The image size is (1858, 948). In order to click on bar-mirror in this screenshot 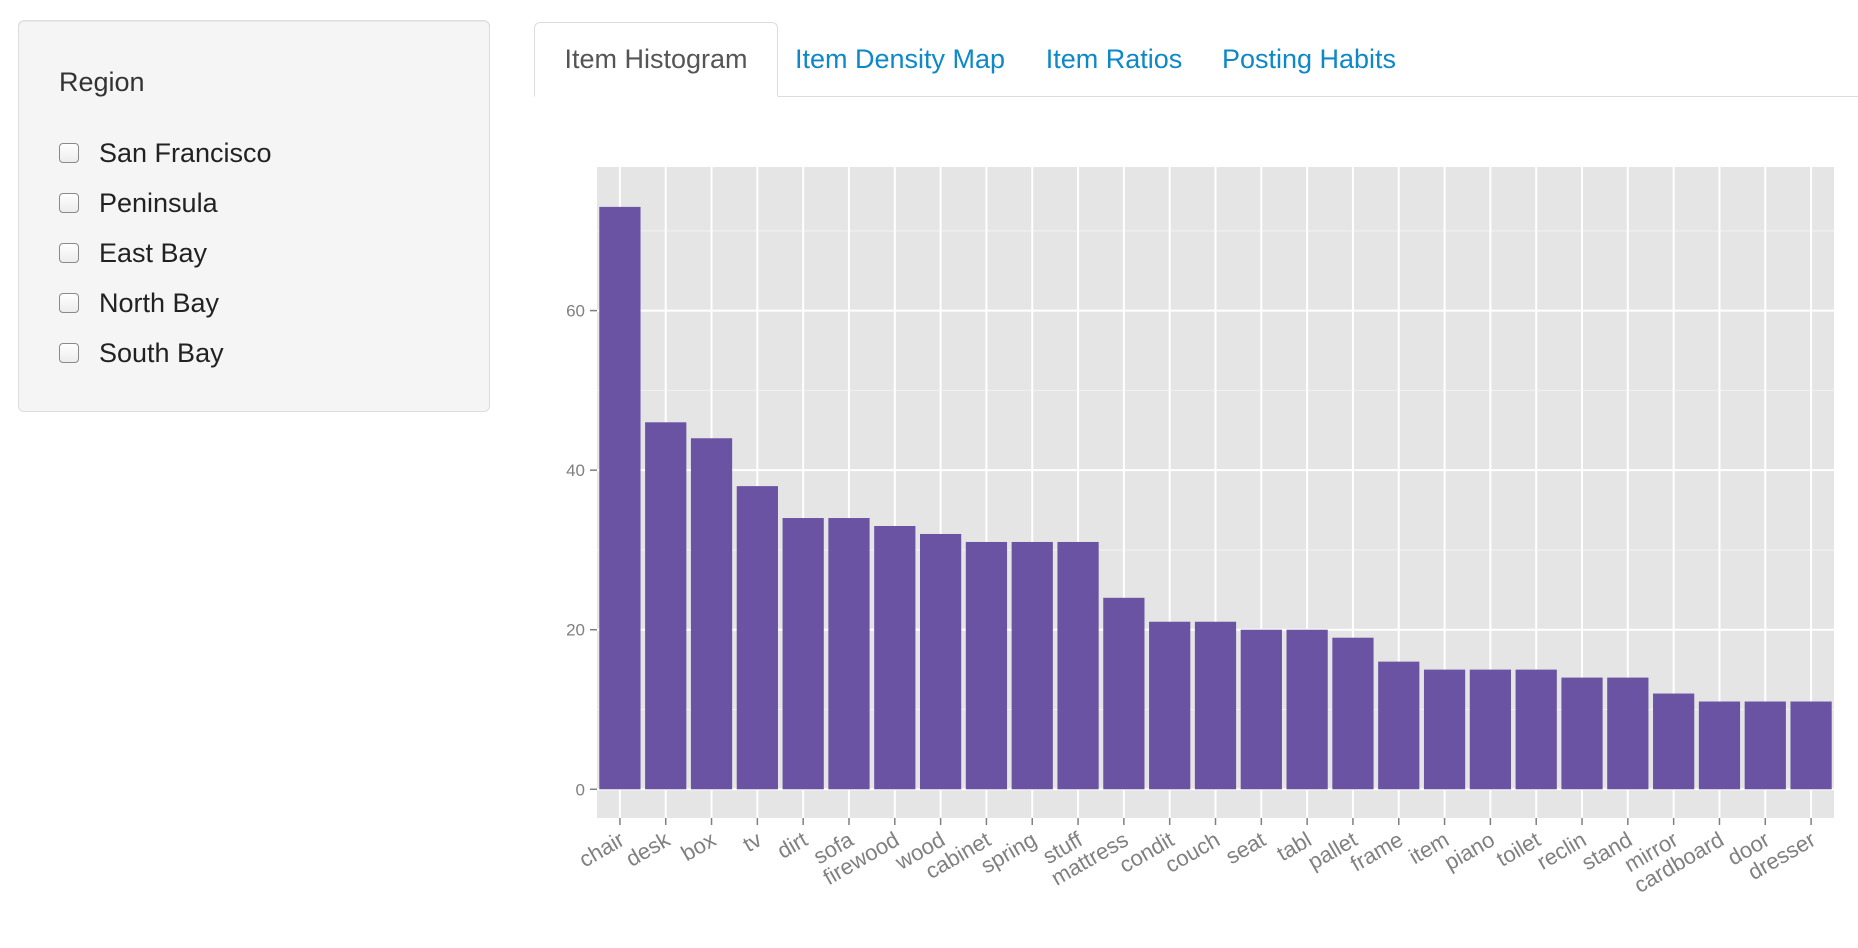, I will do `click(1674, 741)`.